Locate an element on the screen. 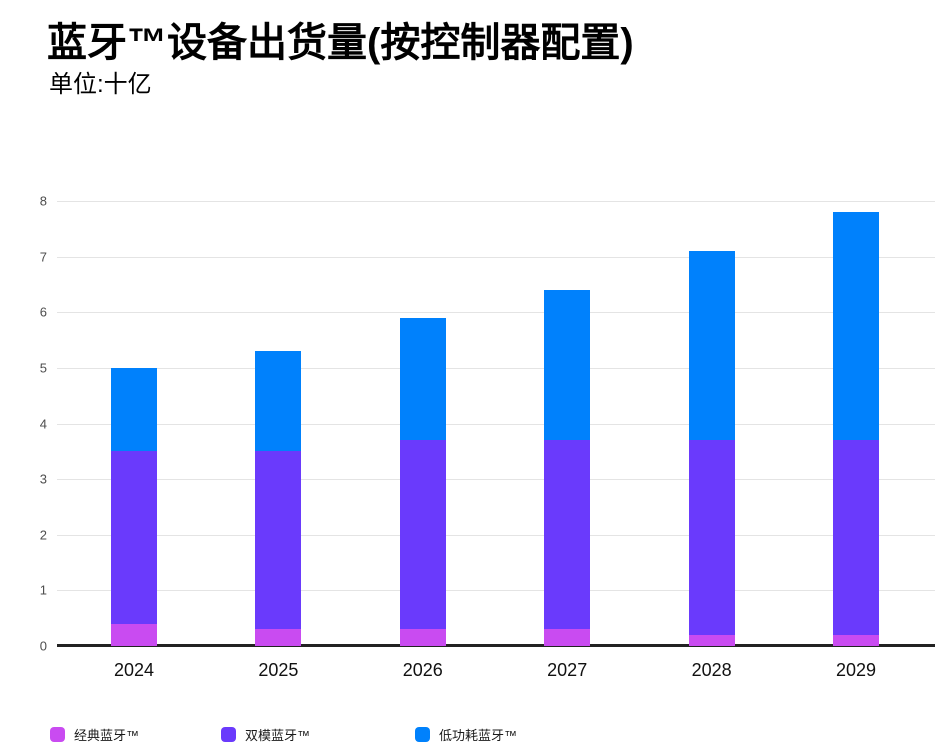  bar-2025 is located at coordinates (278, 498).